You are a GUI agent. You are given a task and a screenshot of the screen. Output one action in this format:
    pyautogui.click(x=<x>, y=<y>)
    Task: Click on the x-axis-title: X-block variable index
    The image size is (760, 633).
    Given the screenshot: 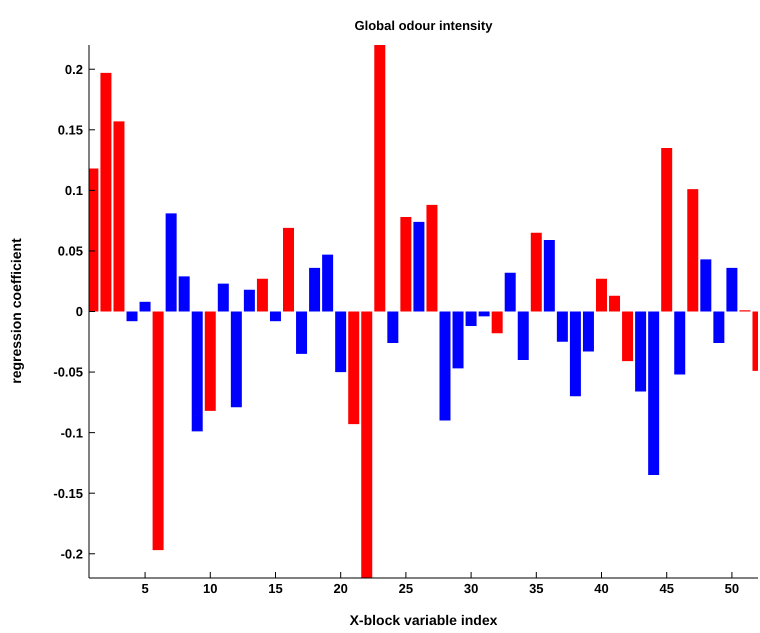 What is the action you would take?
    pyautogui.click(x=423, y=620)
    